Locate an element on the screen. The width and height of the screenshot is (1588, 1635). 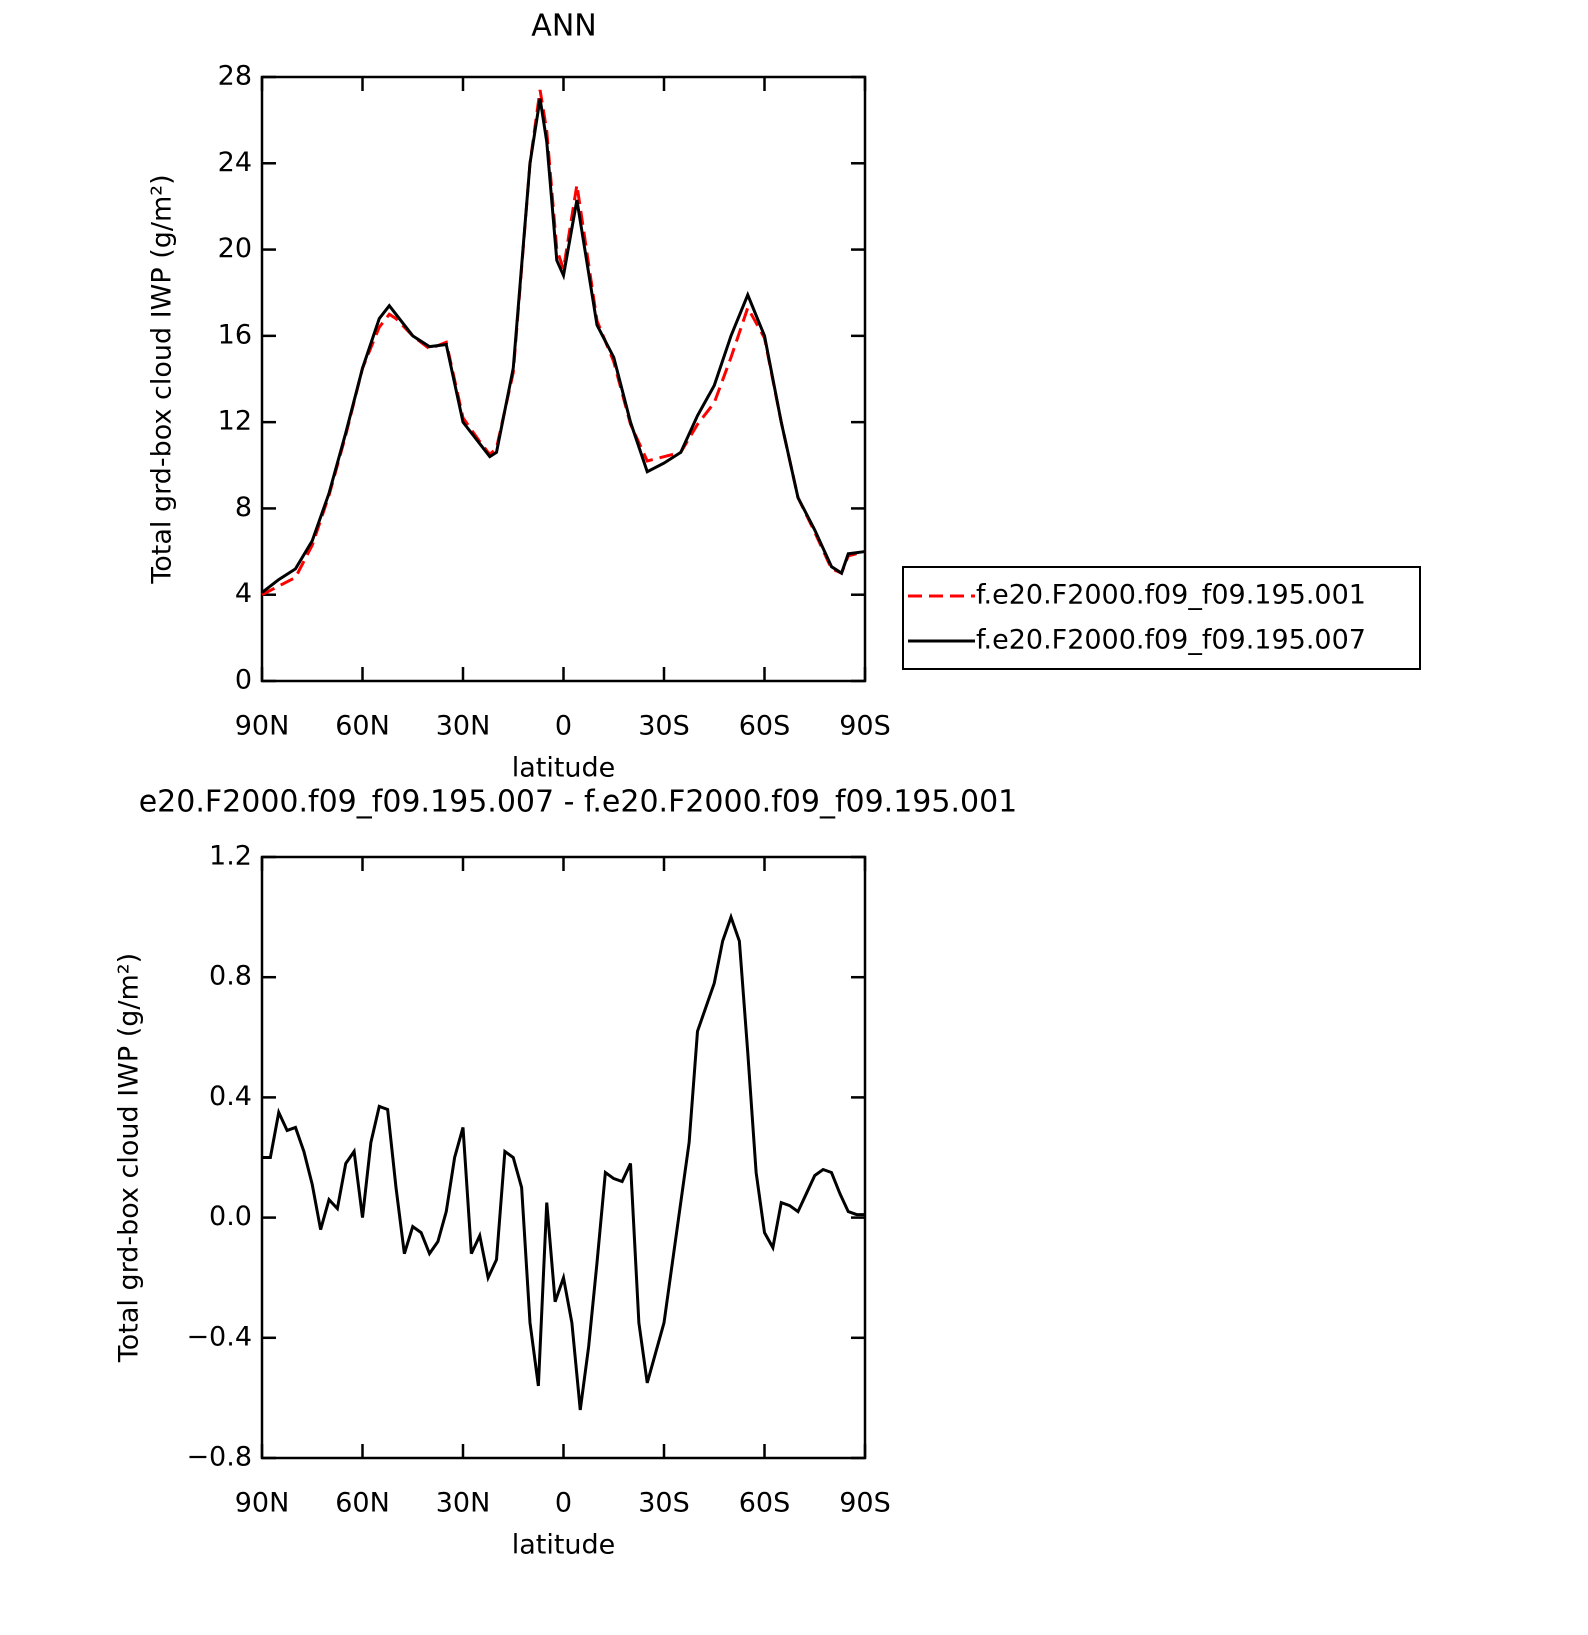
y-tick-label: −0.4 is located at coordinates (219, 1336).